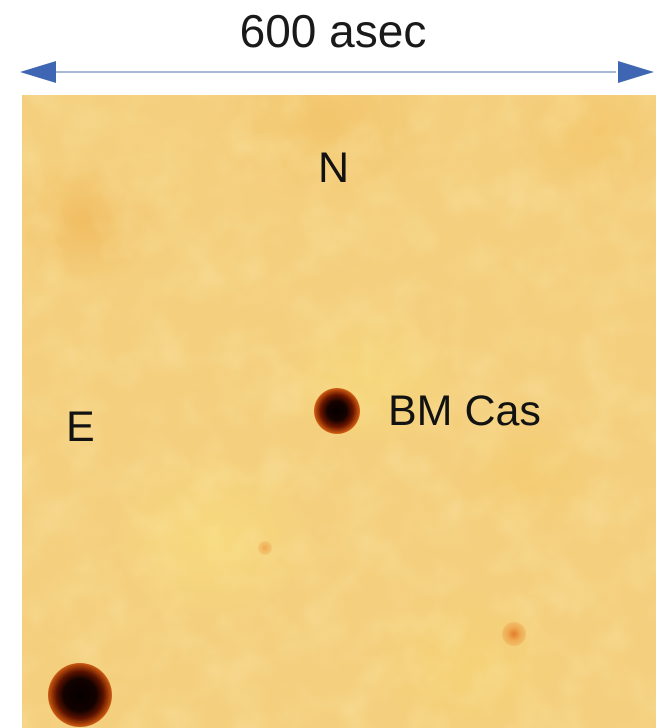 Image resolution: width=666 pixels, height=728 pixels. What do you see at coordinates (636, 72) in the screenshot?
I see `arrow-right-icon` at bounding box center [636, 72].